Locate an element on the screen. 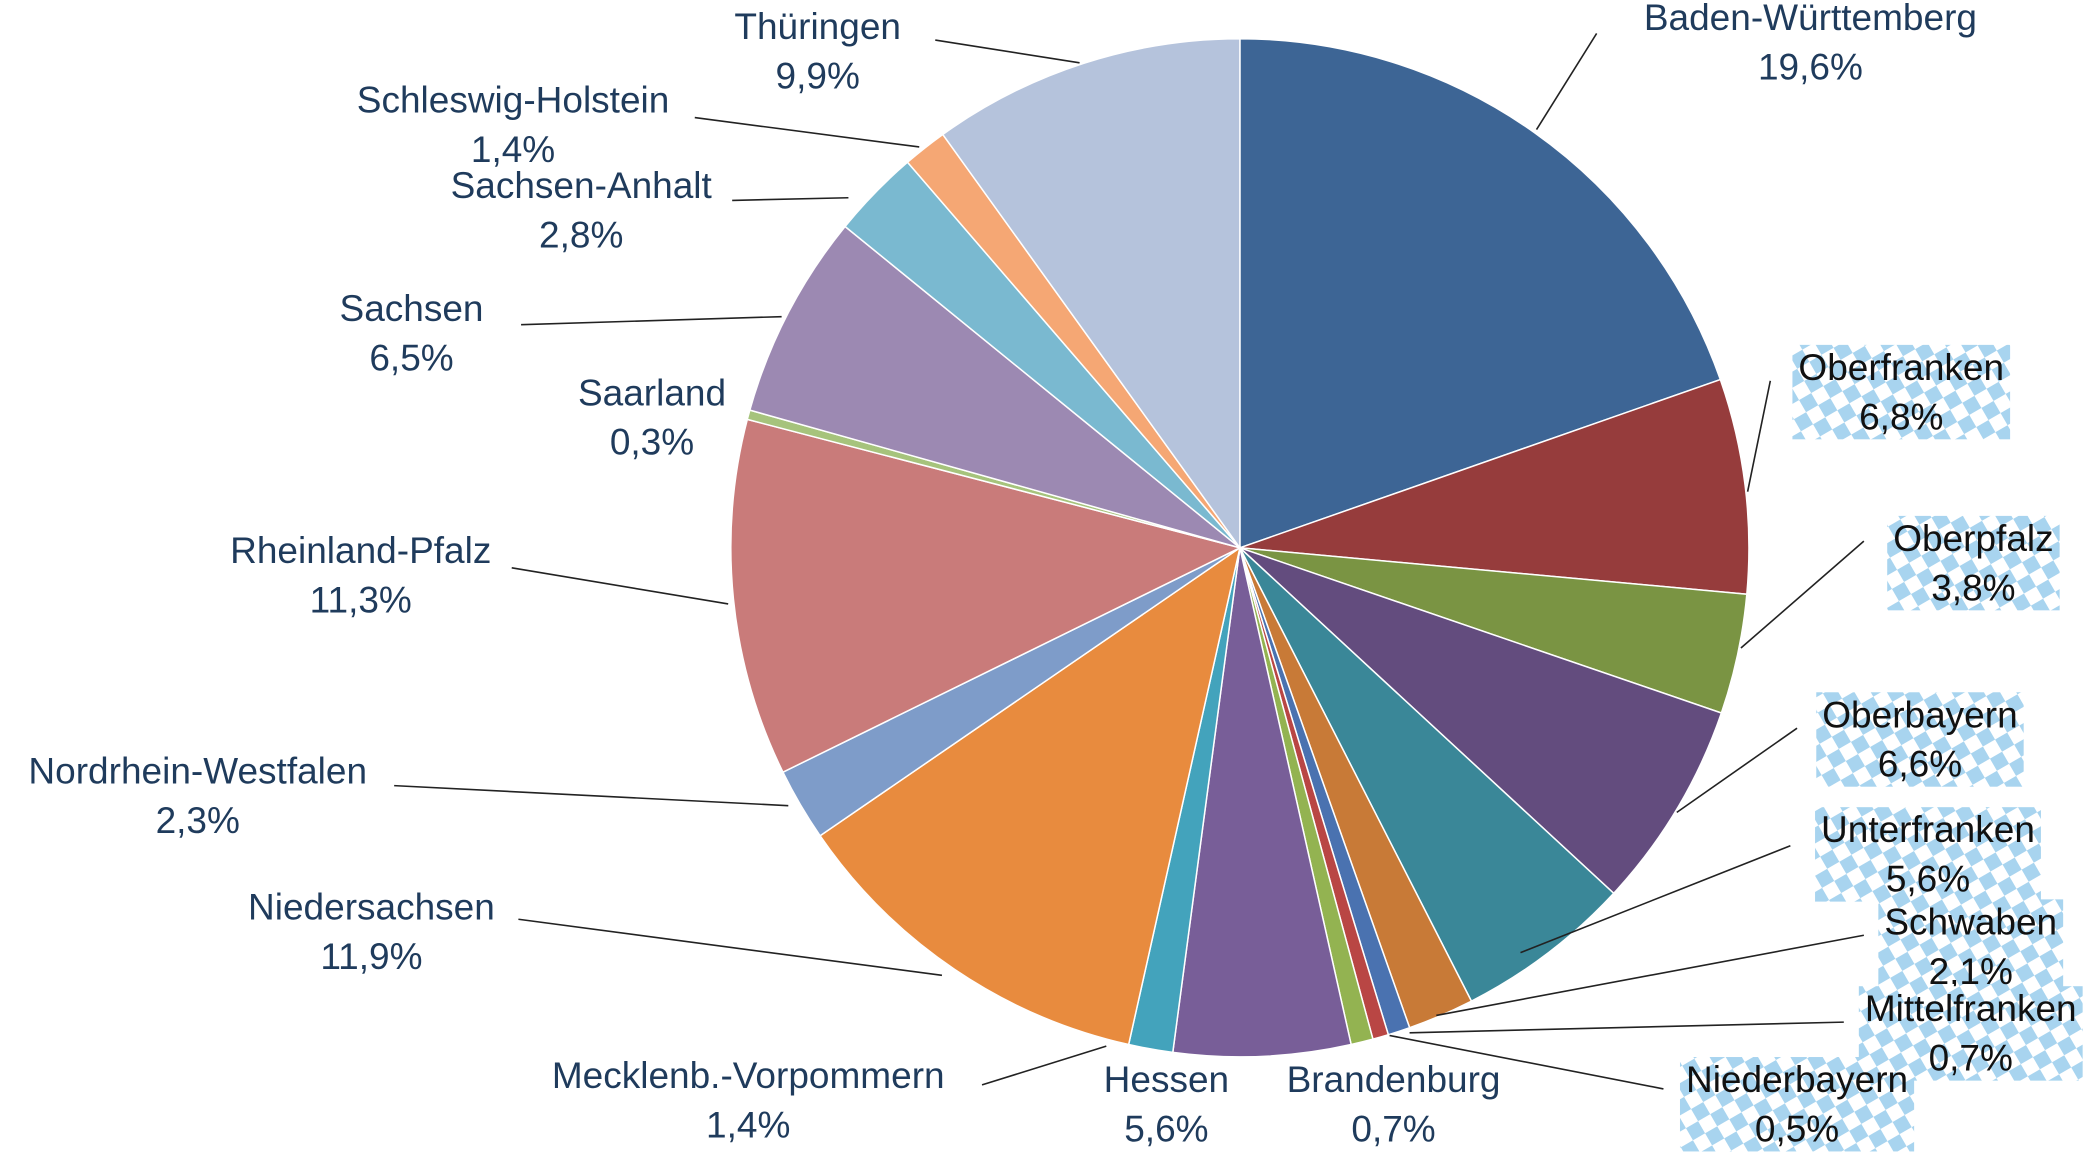 This screenshot has width=2095, height=1156. category-label: Schleswig-Holstein is located at coordinates (513, 100).